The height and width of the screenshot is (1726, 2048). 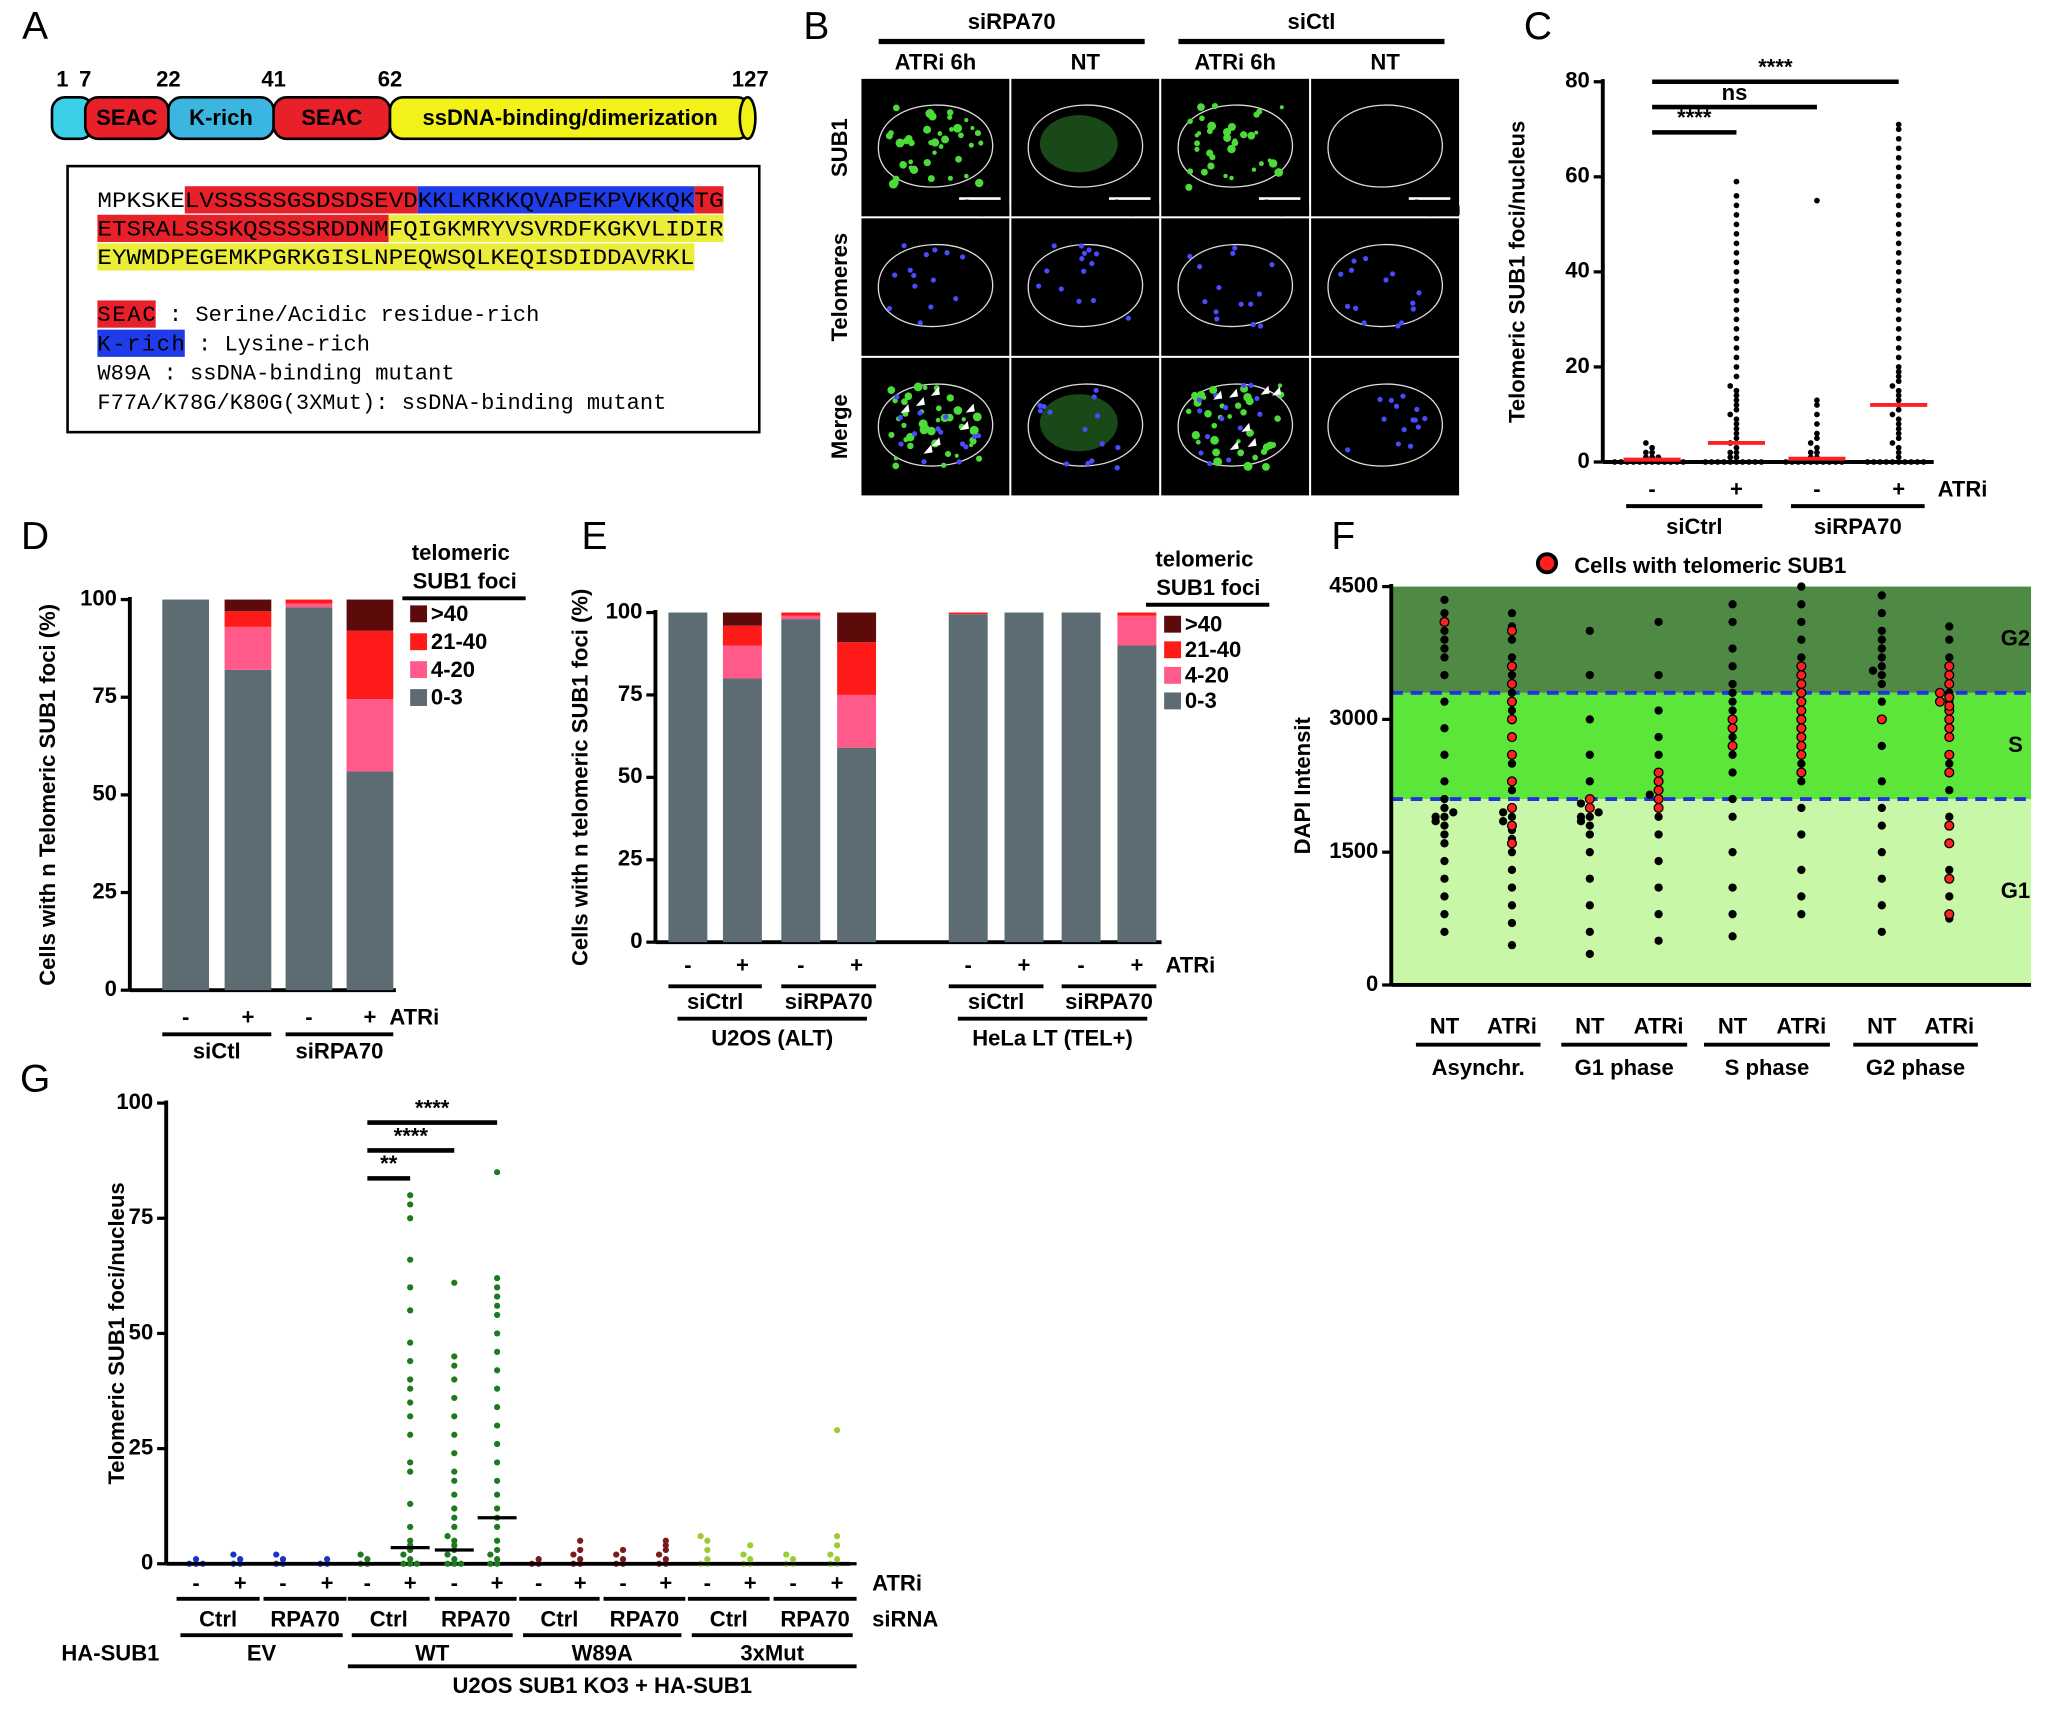 I want to click on factor-label: ATRi, so click(x=1190, y=965).